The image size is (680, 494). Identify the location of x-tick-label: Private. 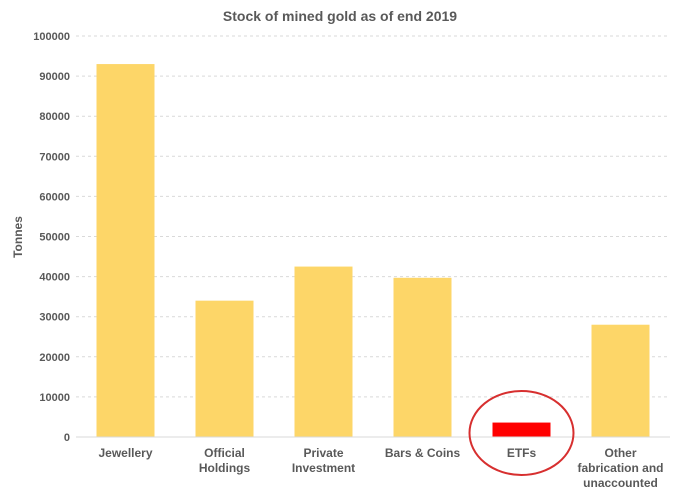
(323, 453).